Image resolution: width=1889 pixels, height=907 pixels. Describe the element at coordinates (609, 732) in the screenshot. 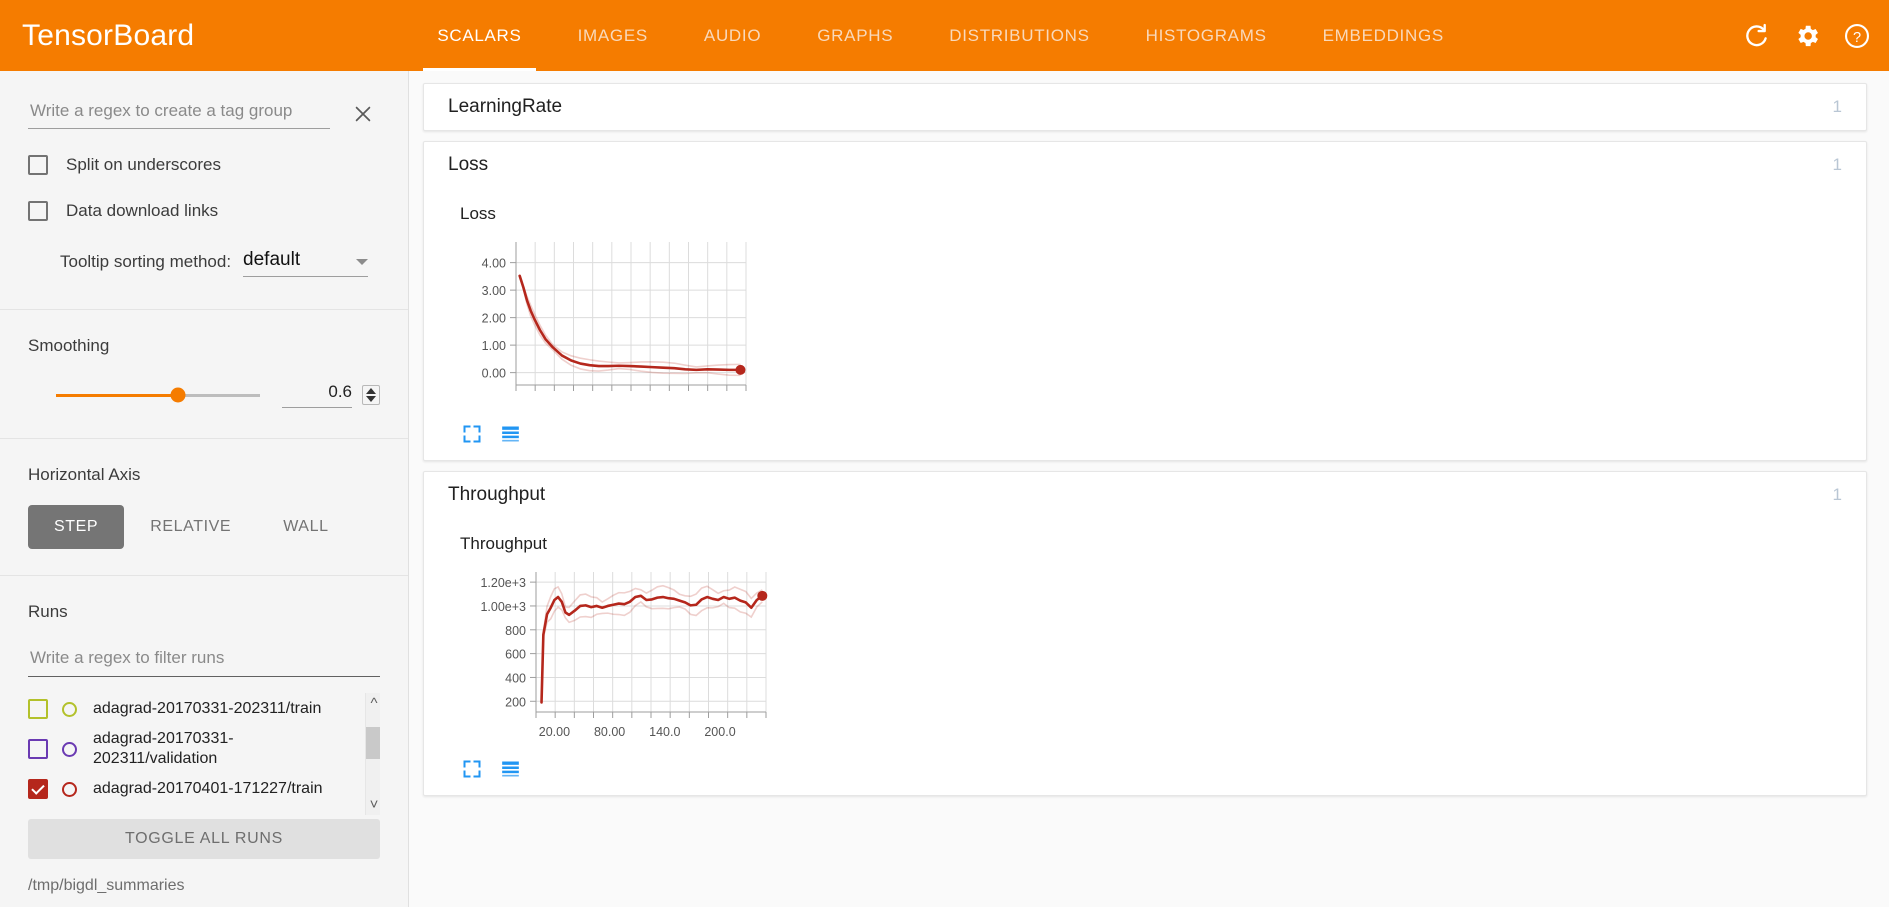

I see `svg-text: 80.00` at that location.